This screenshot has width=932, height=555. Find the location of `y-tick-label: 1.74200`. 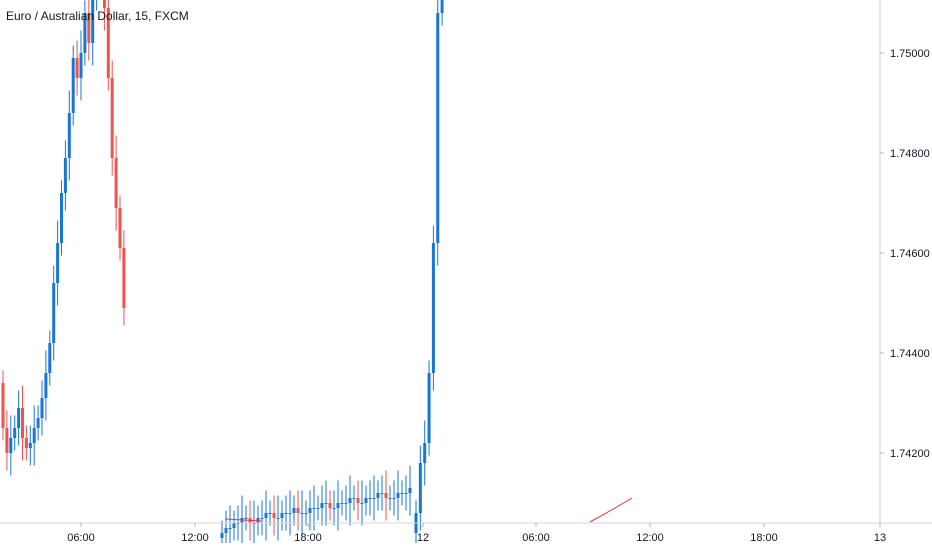

y-tick-label: 1.74200 is located at coordinates (910, 454).